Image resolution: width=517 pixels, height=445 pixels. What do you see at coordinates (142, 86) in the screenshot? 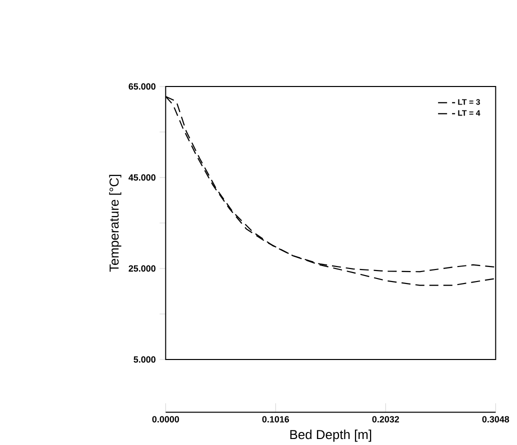
I see `y-tick-label: 65.000` at bounding box center [142, 86].